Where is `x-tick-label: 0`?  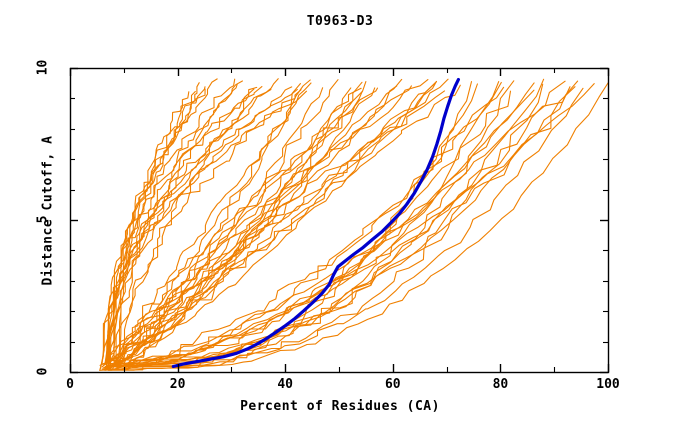 x-tick-label: 0 is located at coordinates (70, 384).